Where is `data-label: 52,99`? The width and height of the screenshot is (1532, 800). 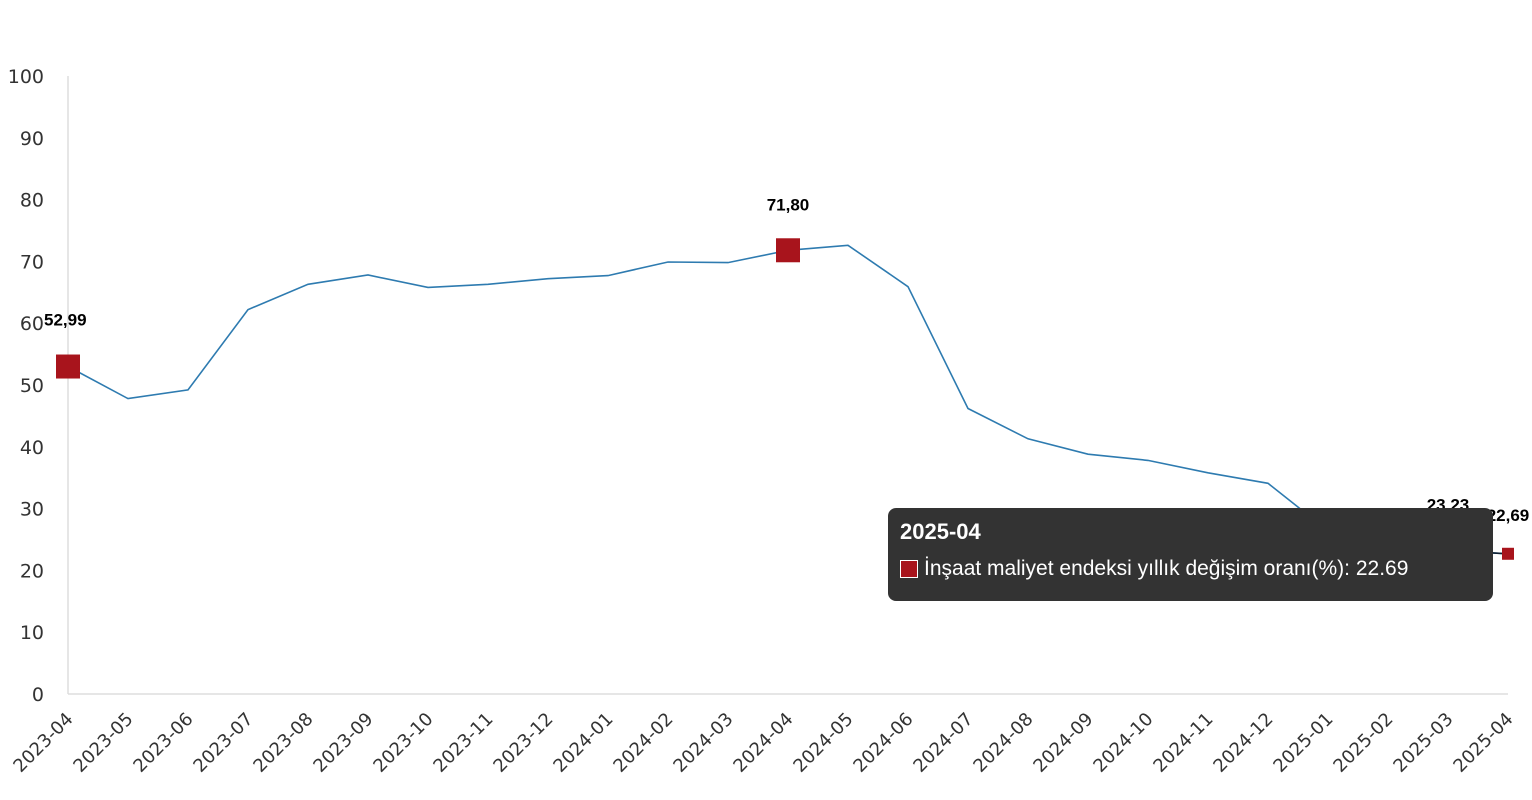
data-label: 52,99 is located at coordinates (65, 320).